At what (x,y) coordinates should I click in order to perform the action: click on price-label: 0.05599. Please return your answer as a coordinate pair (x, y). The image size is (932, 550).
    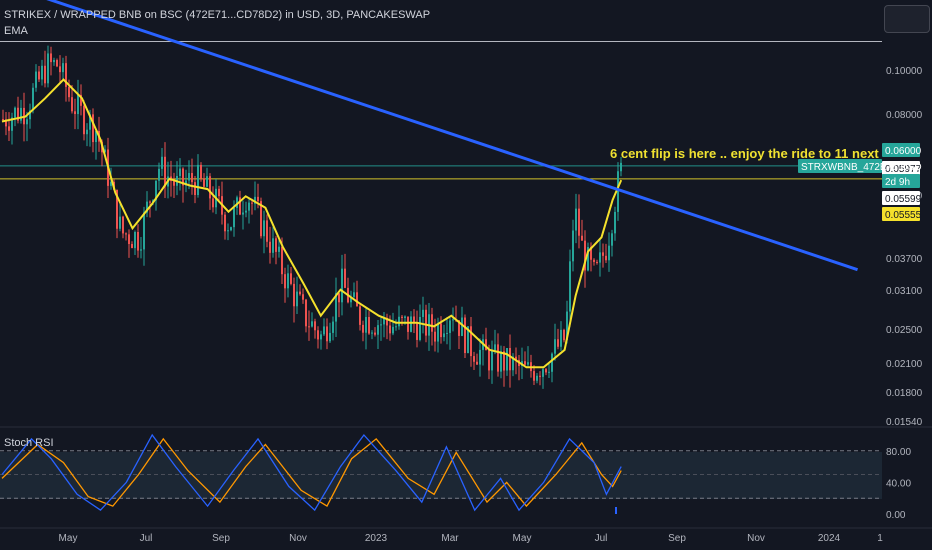
    Looking at the image, I should click on (903, 199).